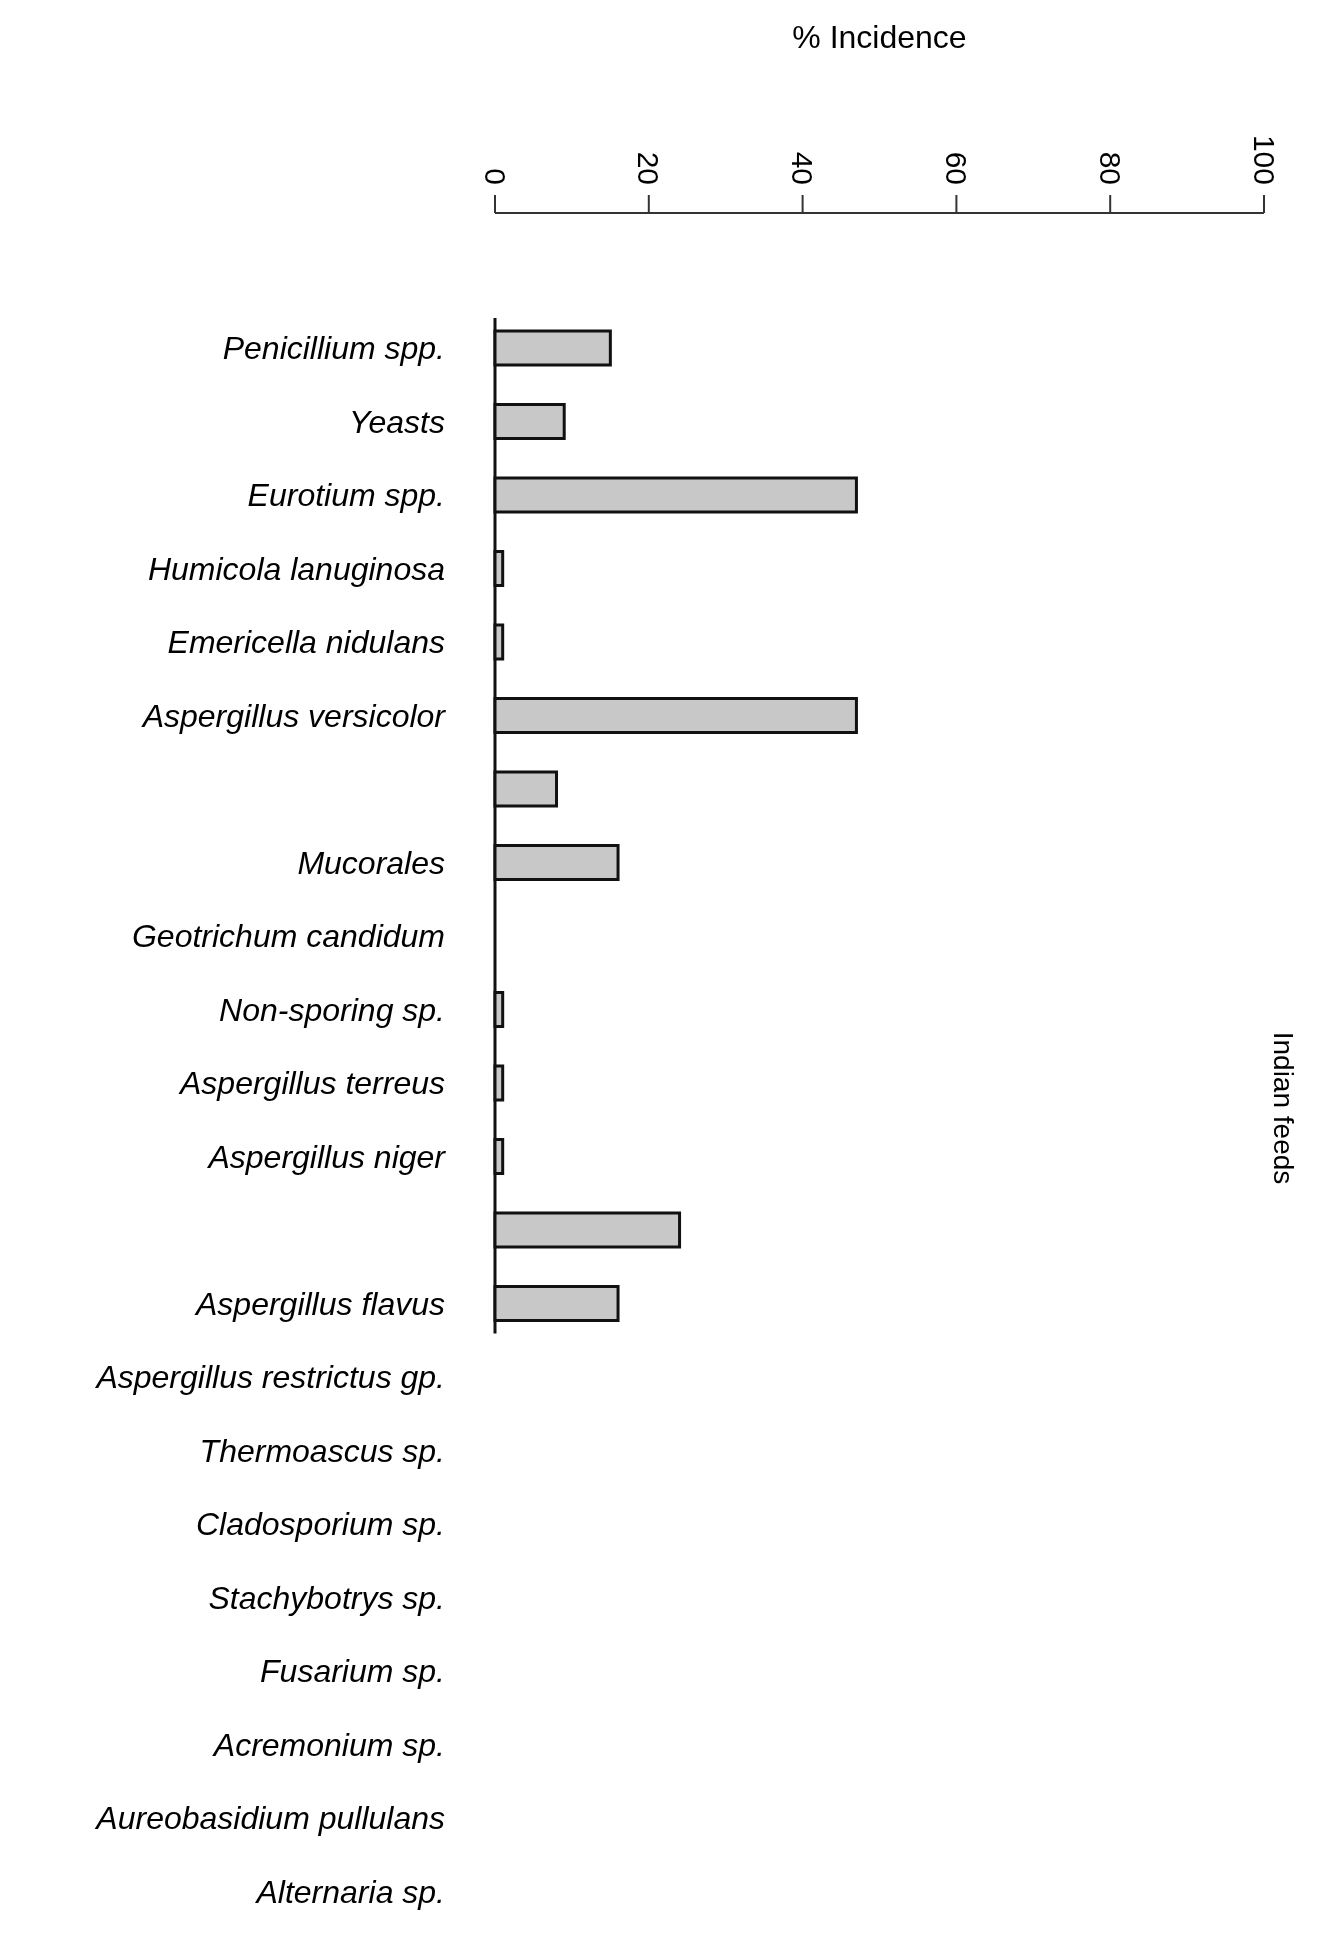  What do you see at coordinates (803, 168) in the screenshot?
I see `x-tick-label: 40` at bounding box center [803, 168].